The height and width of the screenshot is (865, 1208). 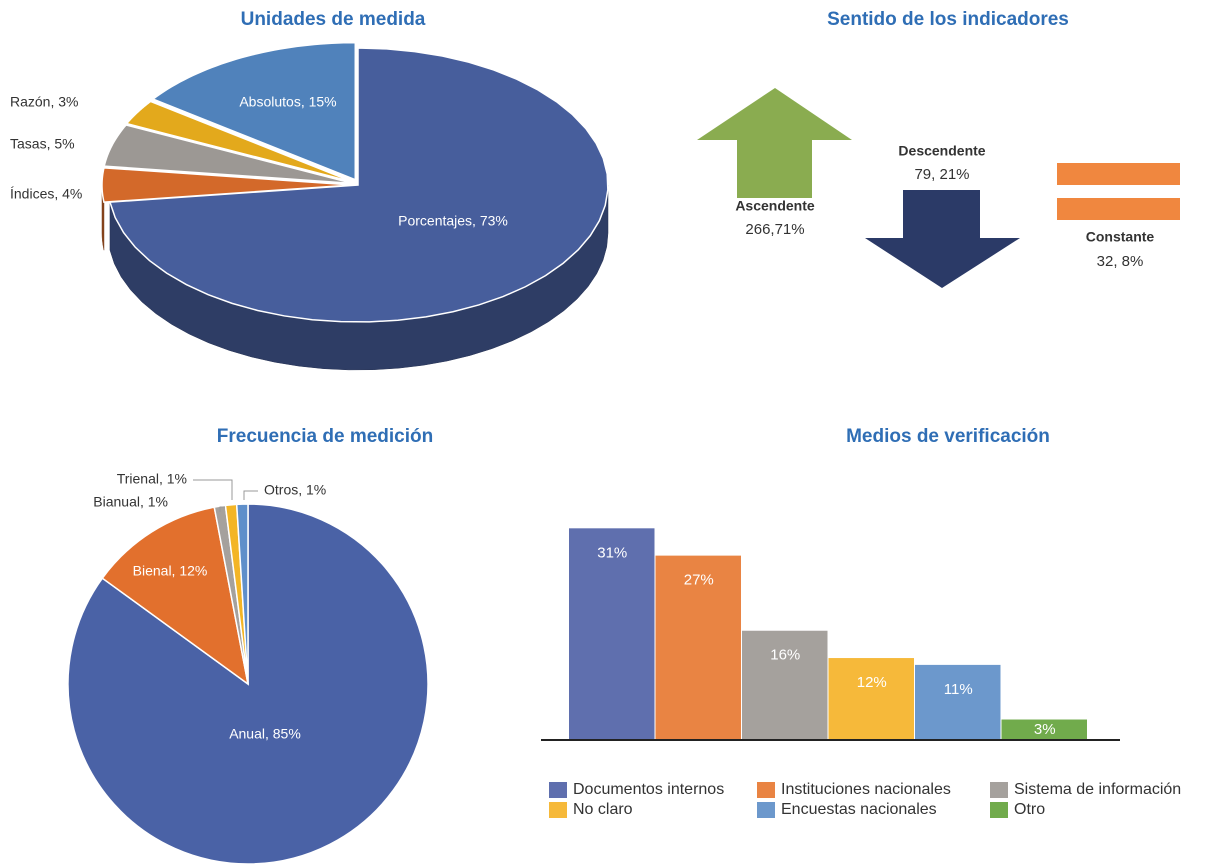 What do you see at coordinates (774, 143) in the screenshot?
I see `arrow-up` at bounding box center [774, 143].